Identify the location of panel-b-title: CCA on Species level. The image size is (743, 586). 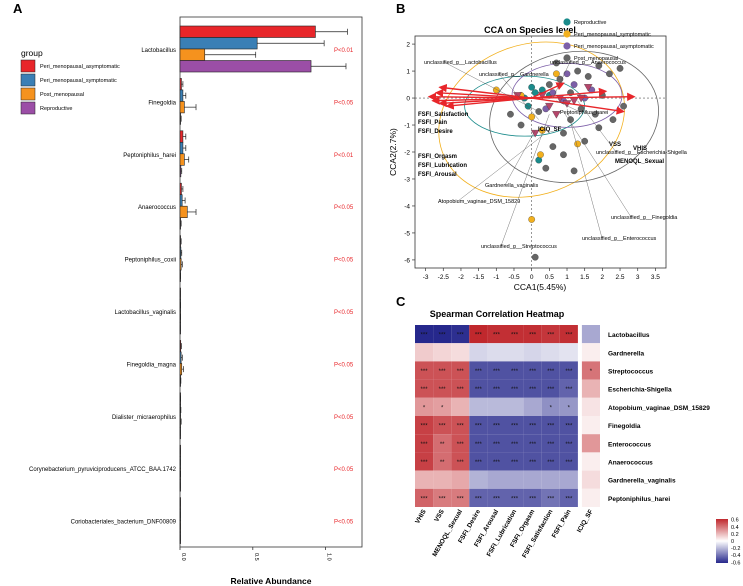
(530, 30).